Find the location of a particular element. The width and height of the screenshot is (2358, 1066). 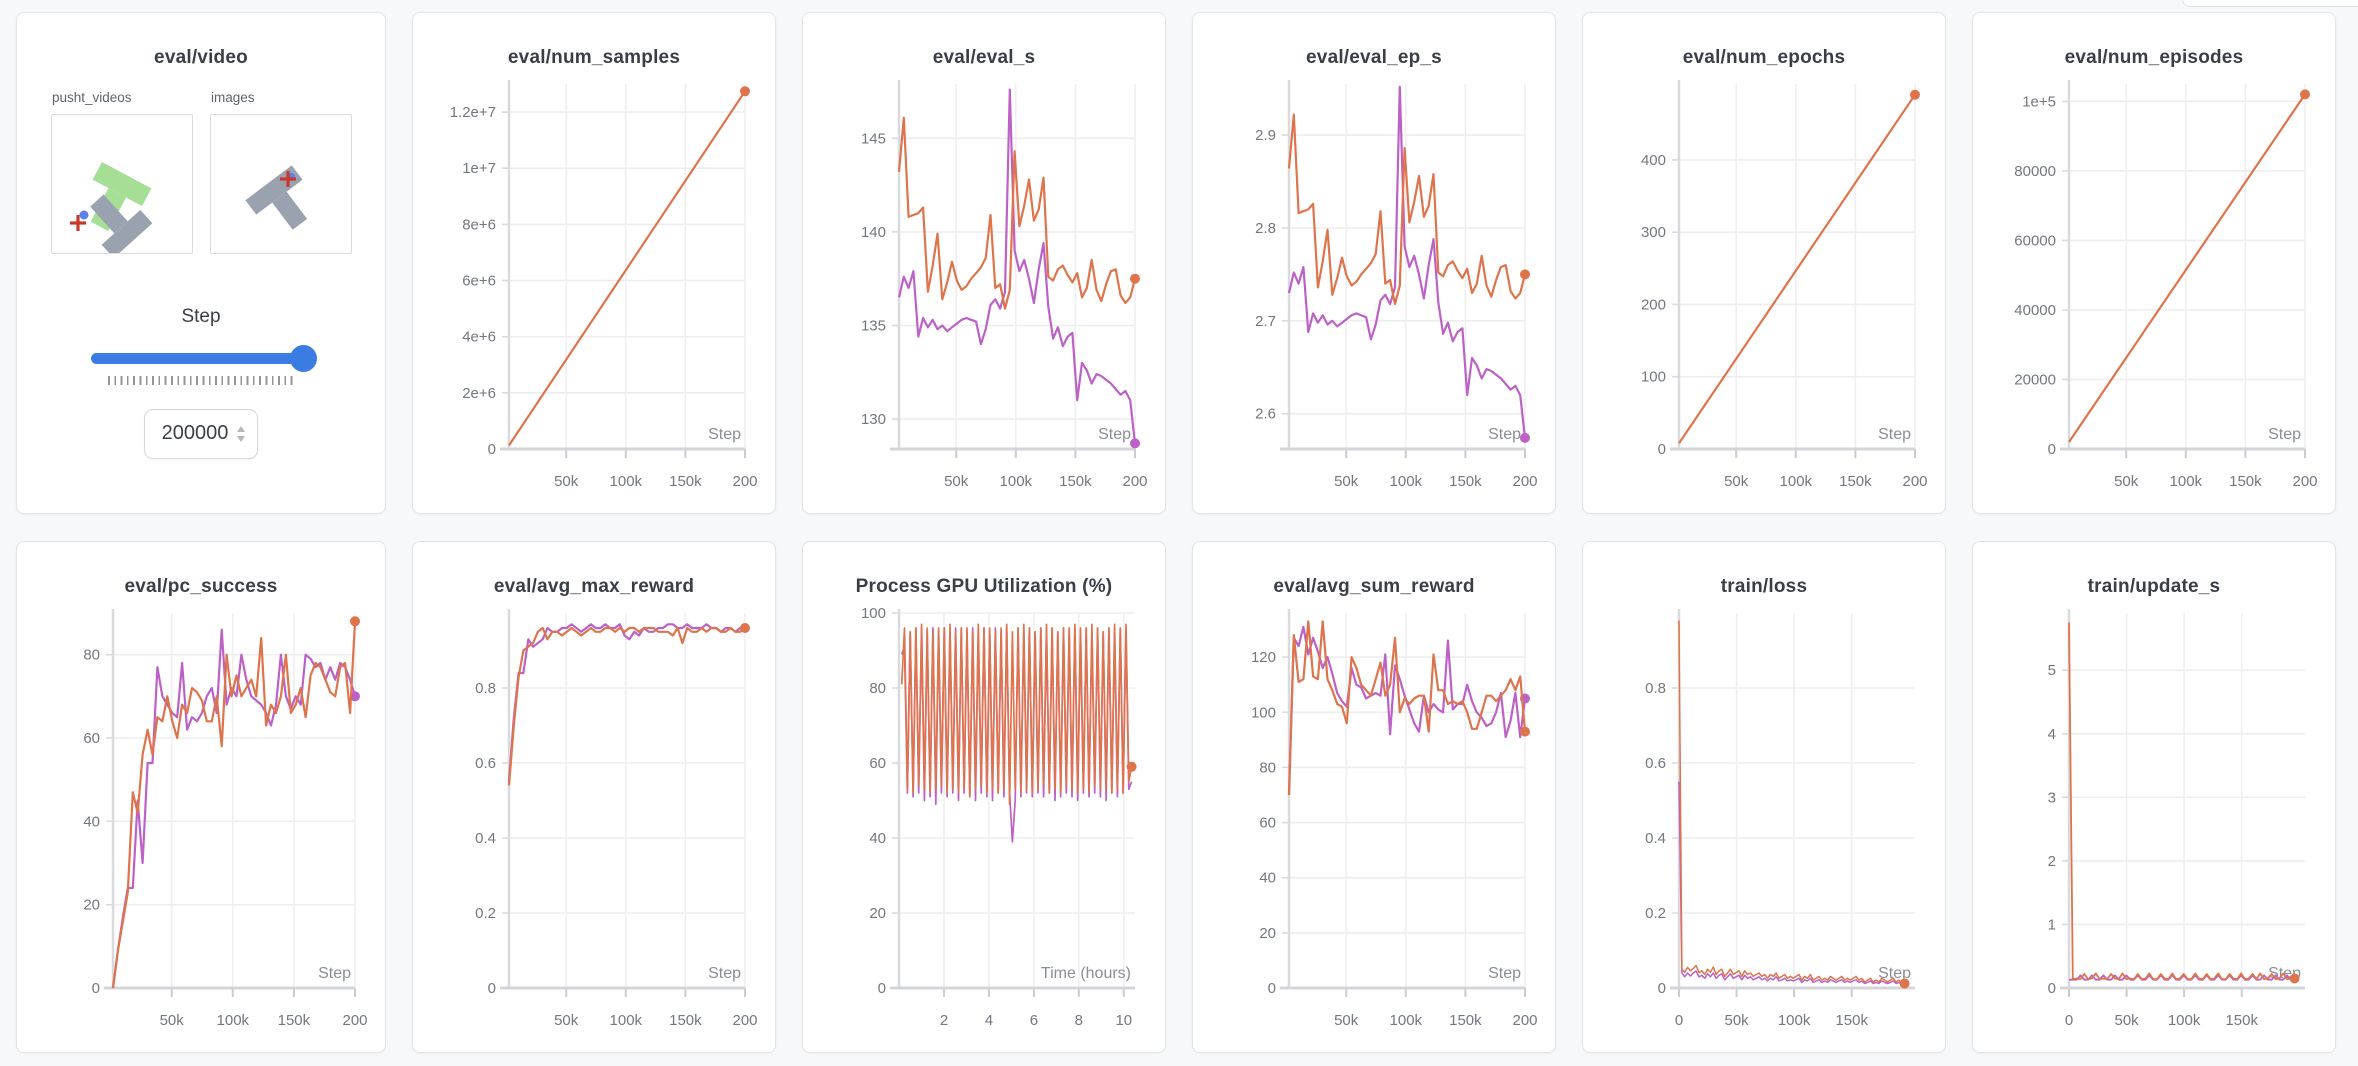

stepper-up-icon is located at coordinates (241, 428).